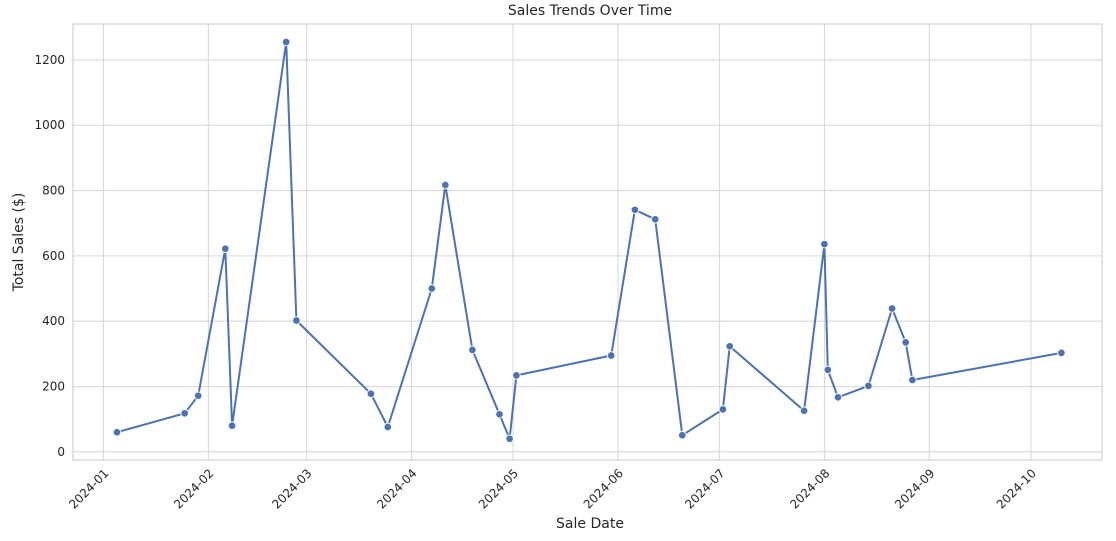 The width and height of the screenshot is (1116, 541). What do you see at coordinates (88, 488) in the screenshot?
I see `x-tick-label: 2024-01` at bounding box center [88, 488].